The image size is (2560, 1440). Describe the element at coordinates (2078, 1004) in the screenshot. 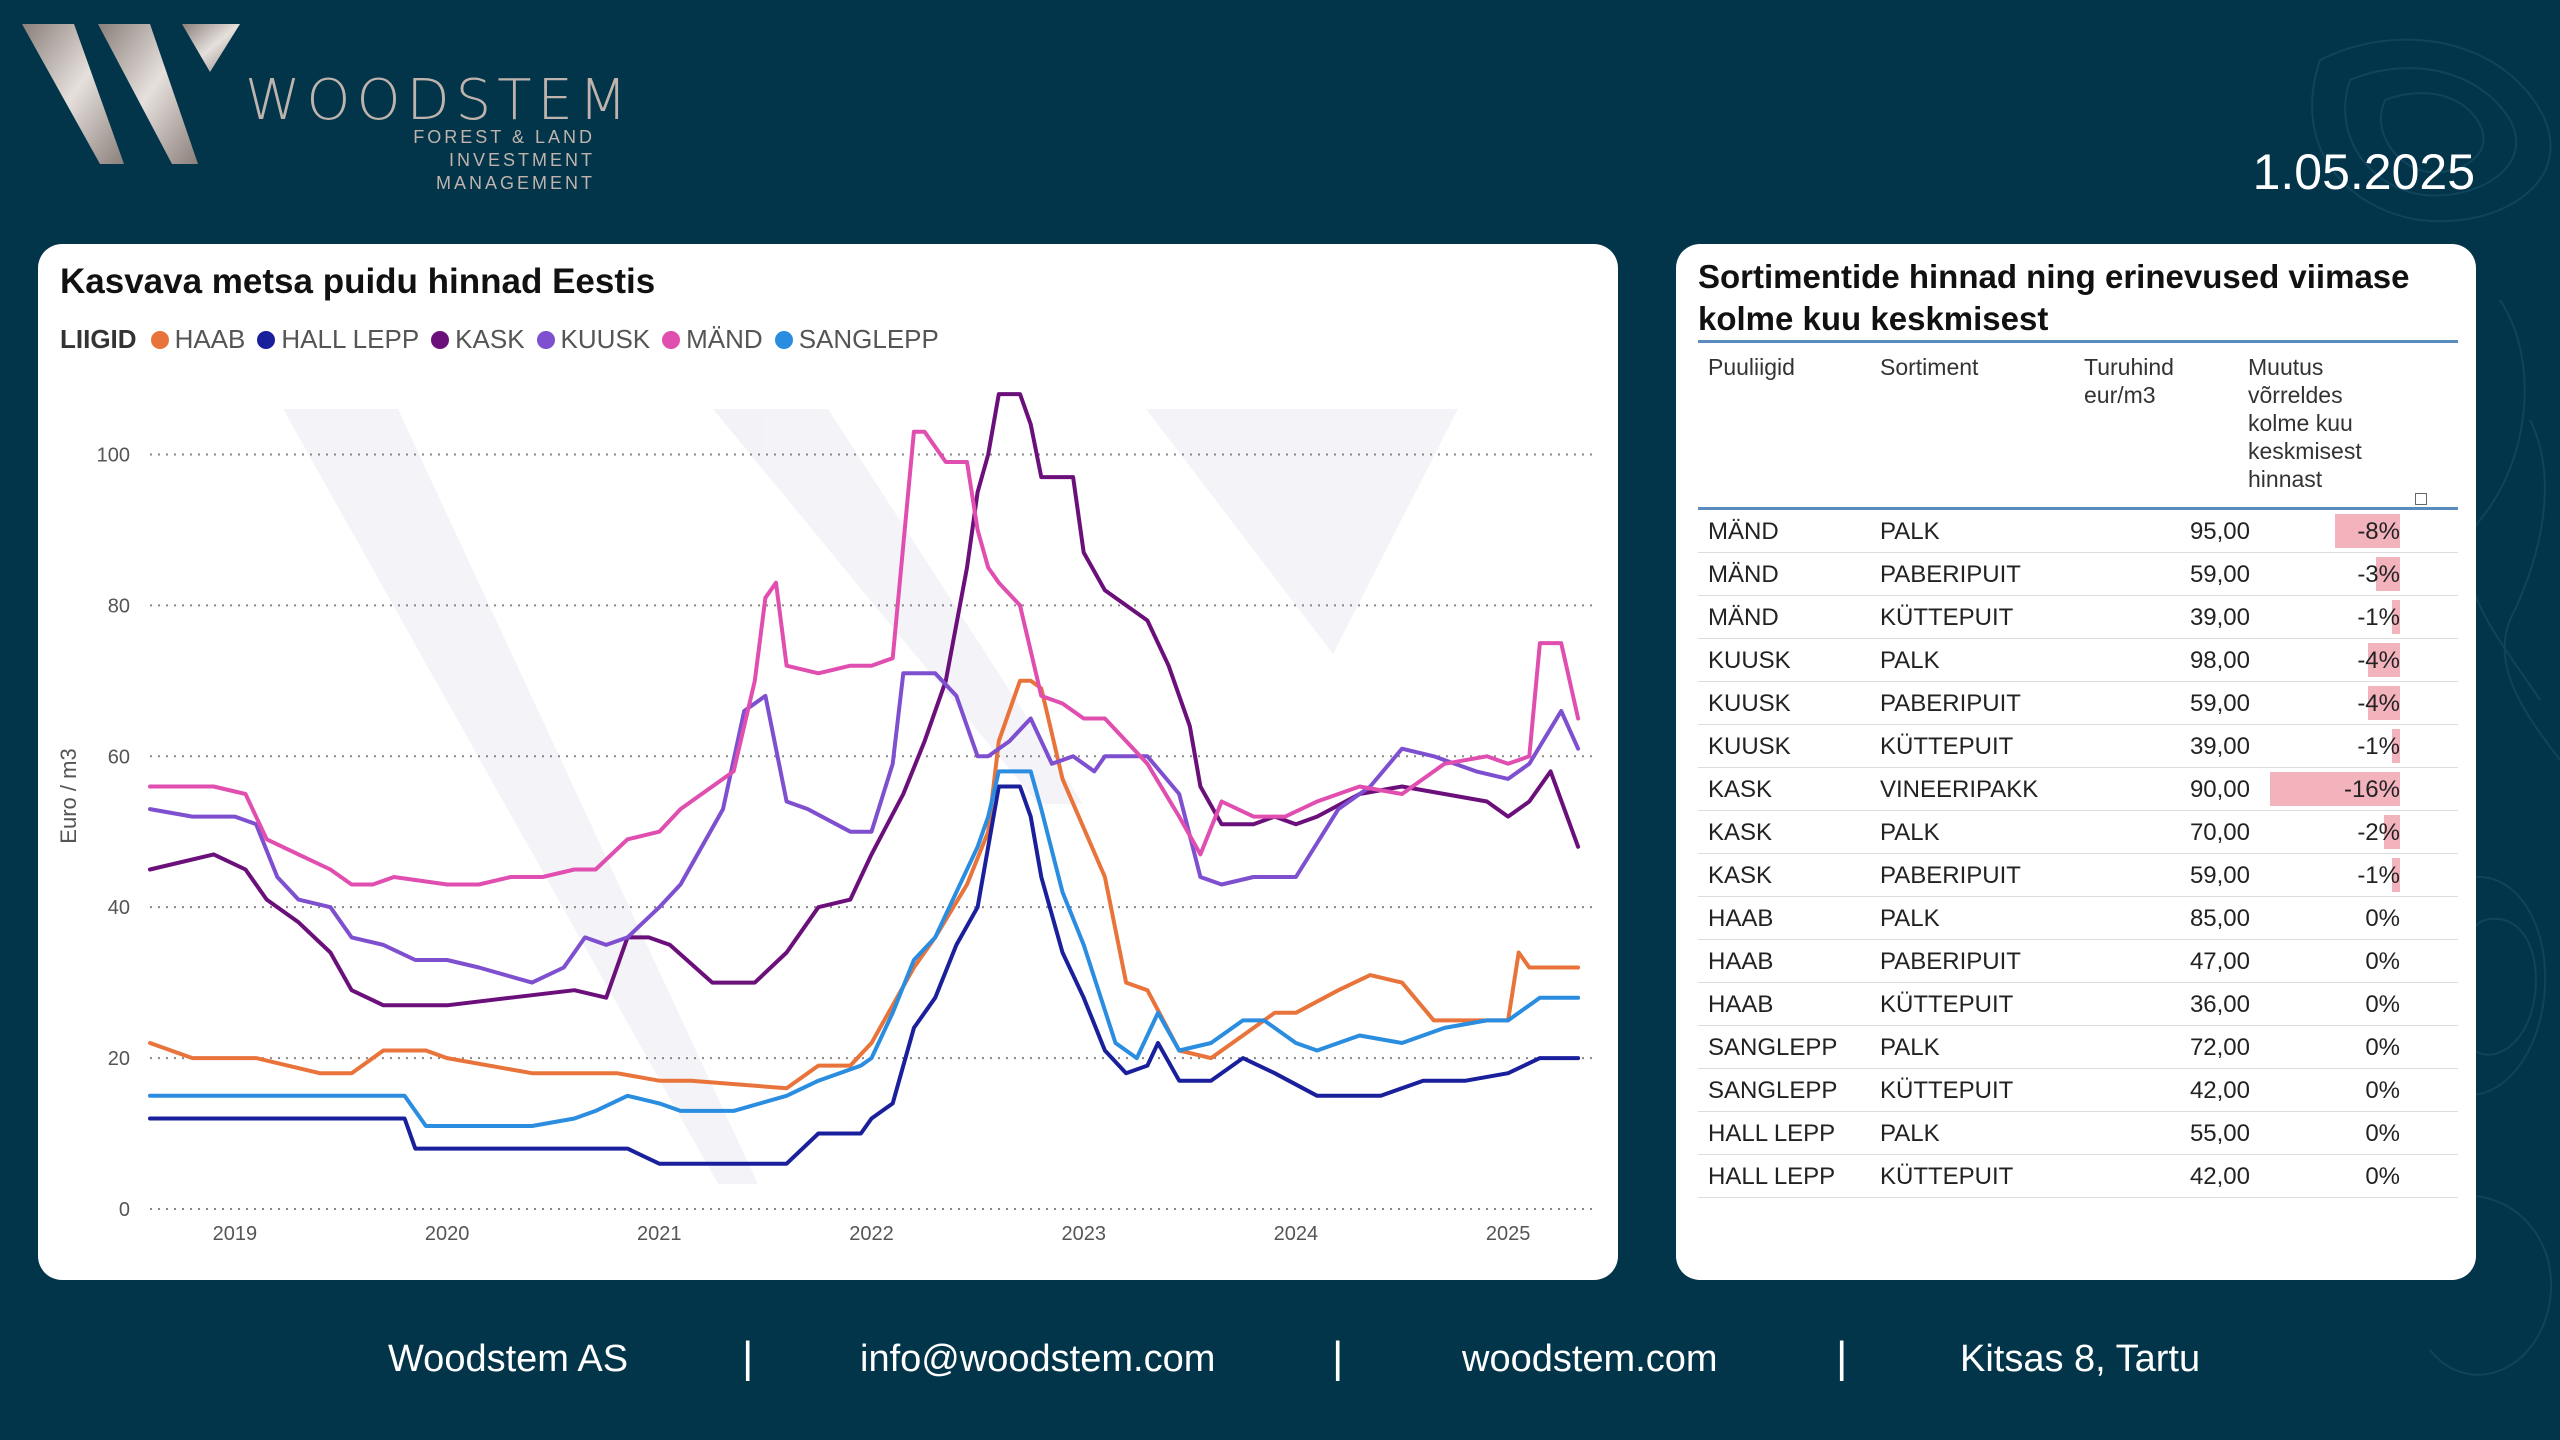

I see `table-row: HAAB KÜTTEPUIT 36,00 0%` at that location.